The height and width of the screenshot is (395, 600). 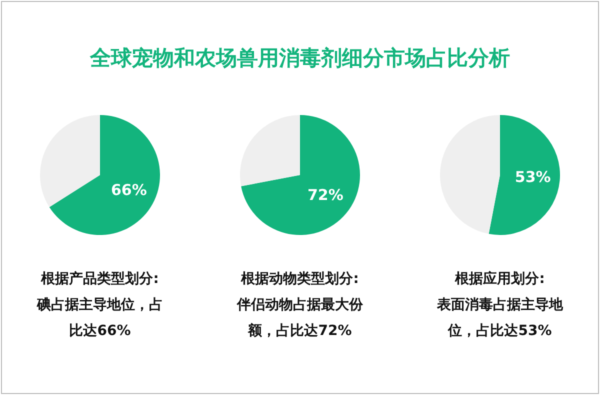 I want to click on text: 表面消毒占据主导地位，占比达53%, so click(x=500, y=318).